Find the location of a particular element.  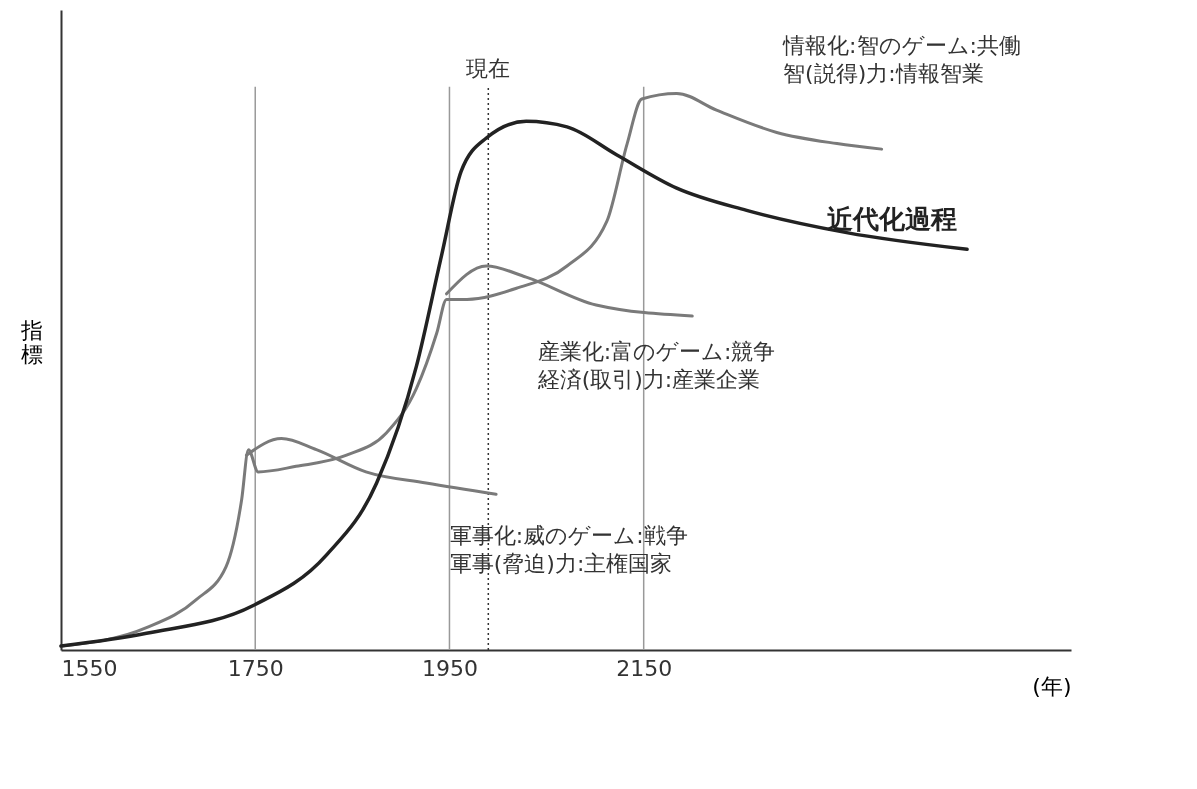

annotation: 軍事(脅迫)力:主権国家 is located at coordinates (561, 563).